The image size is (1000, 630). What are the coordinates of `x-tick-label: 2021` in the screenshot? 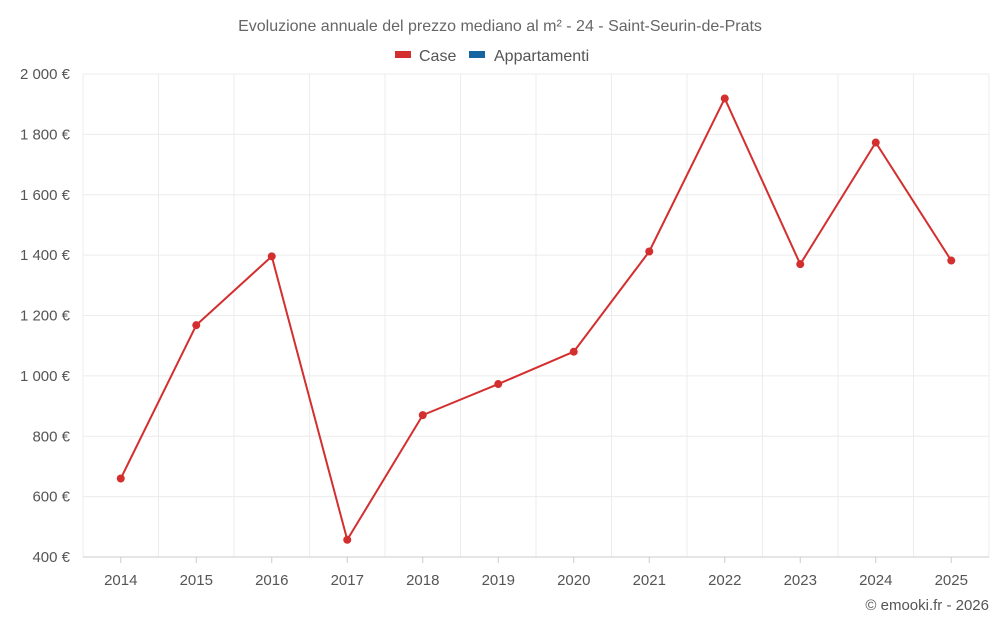 It's located at (649, 580).